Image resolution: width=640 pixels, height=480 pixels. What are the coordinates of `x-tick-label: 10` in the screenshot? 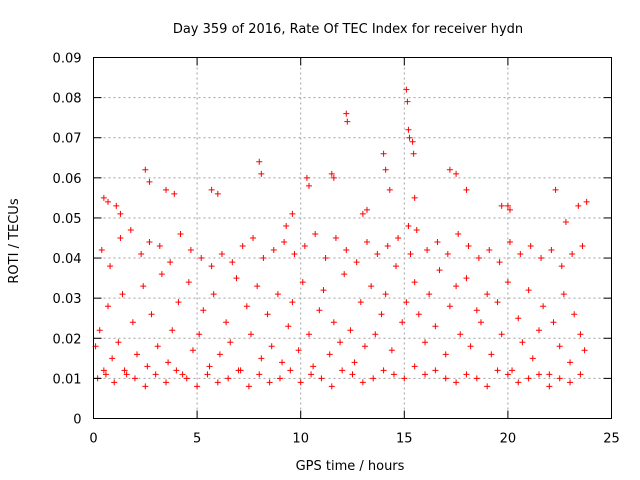 It's located at (300, 439).